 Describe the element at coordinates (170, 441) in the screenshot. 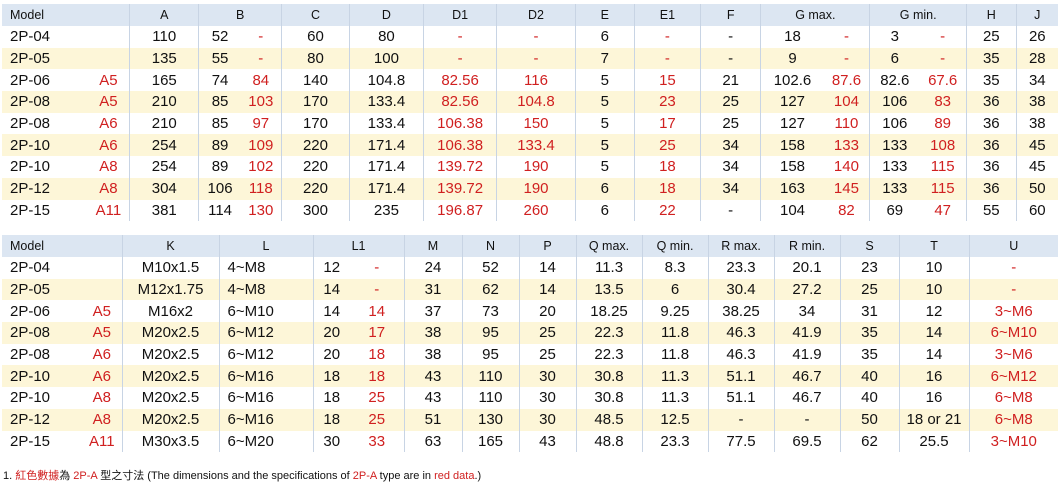

I see `table-cell: M30x3.5` at that location.